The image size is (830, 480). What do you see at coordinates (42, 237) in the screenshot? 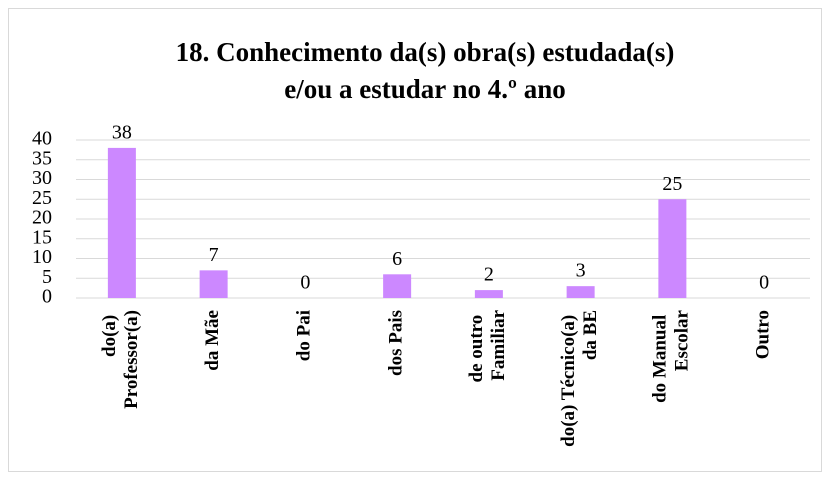
I see `y-tick-label: 15` at bounding box center [42, 237].